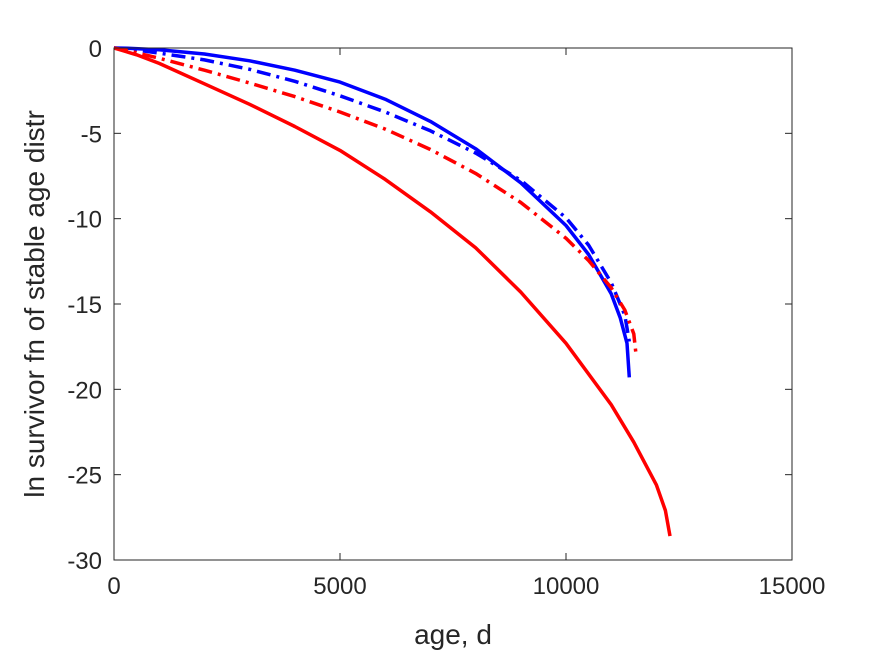 This screenshot has height=661, width=875. I want to click on y-tick-label: -5, so click(91, 134).